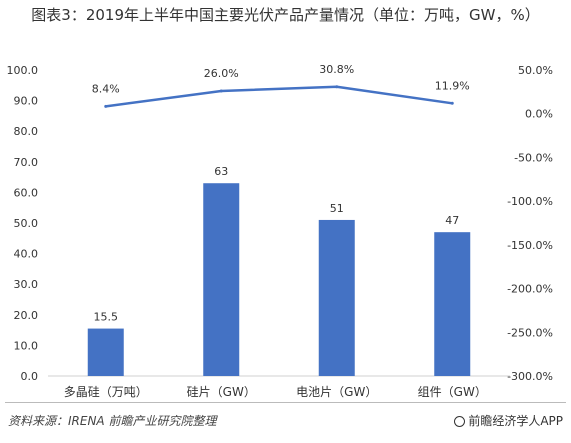 Image resolution: width=571 pixels, height=443 pixels. What do you see at coordinates (515, 421) in the screenshot?
I see `brand-text: 前瞻经济学人APP` at bounding box center [515, 421].